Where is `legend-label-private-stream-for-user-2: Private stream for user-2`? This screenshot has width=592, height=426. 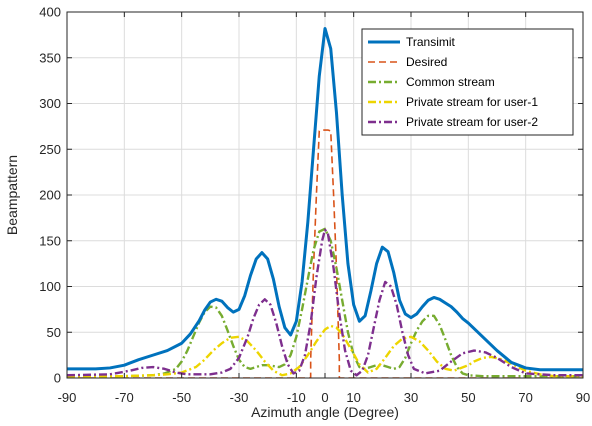 legend-label-private-stream-for-user-2: Private stream for user-2 is located at coordinates (472, 122).